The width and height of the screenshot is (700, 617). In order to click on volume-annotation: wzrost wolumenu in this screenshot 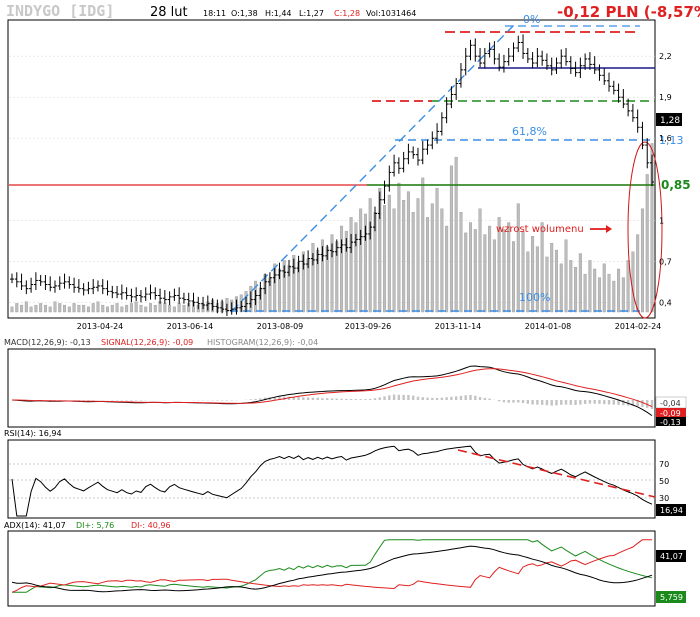, I will do `click(540, 229)`.